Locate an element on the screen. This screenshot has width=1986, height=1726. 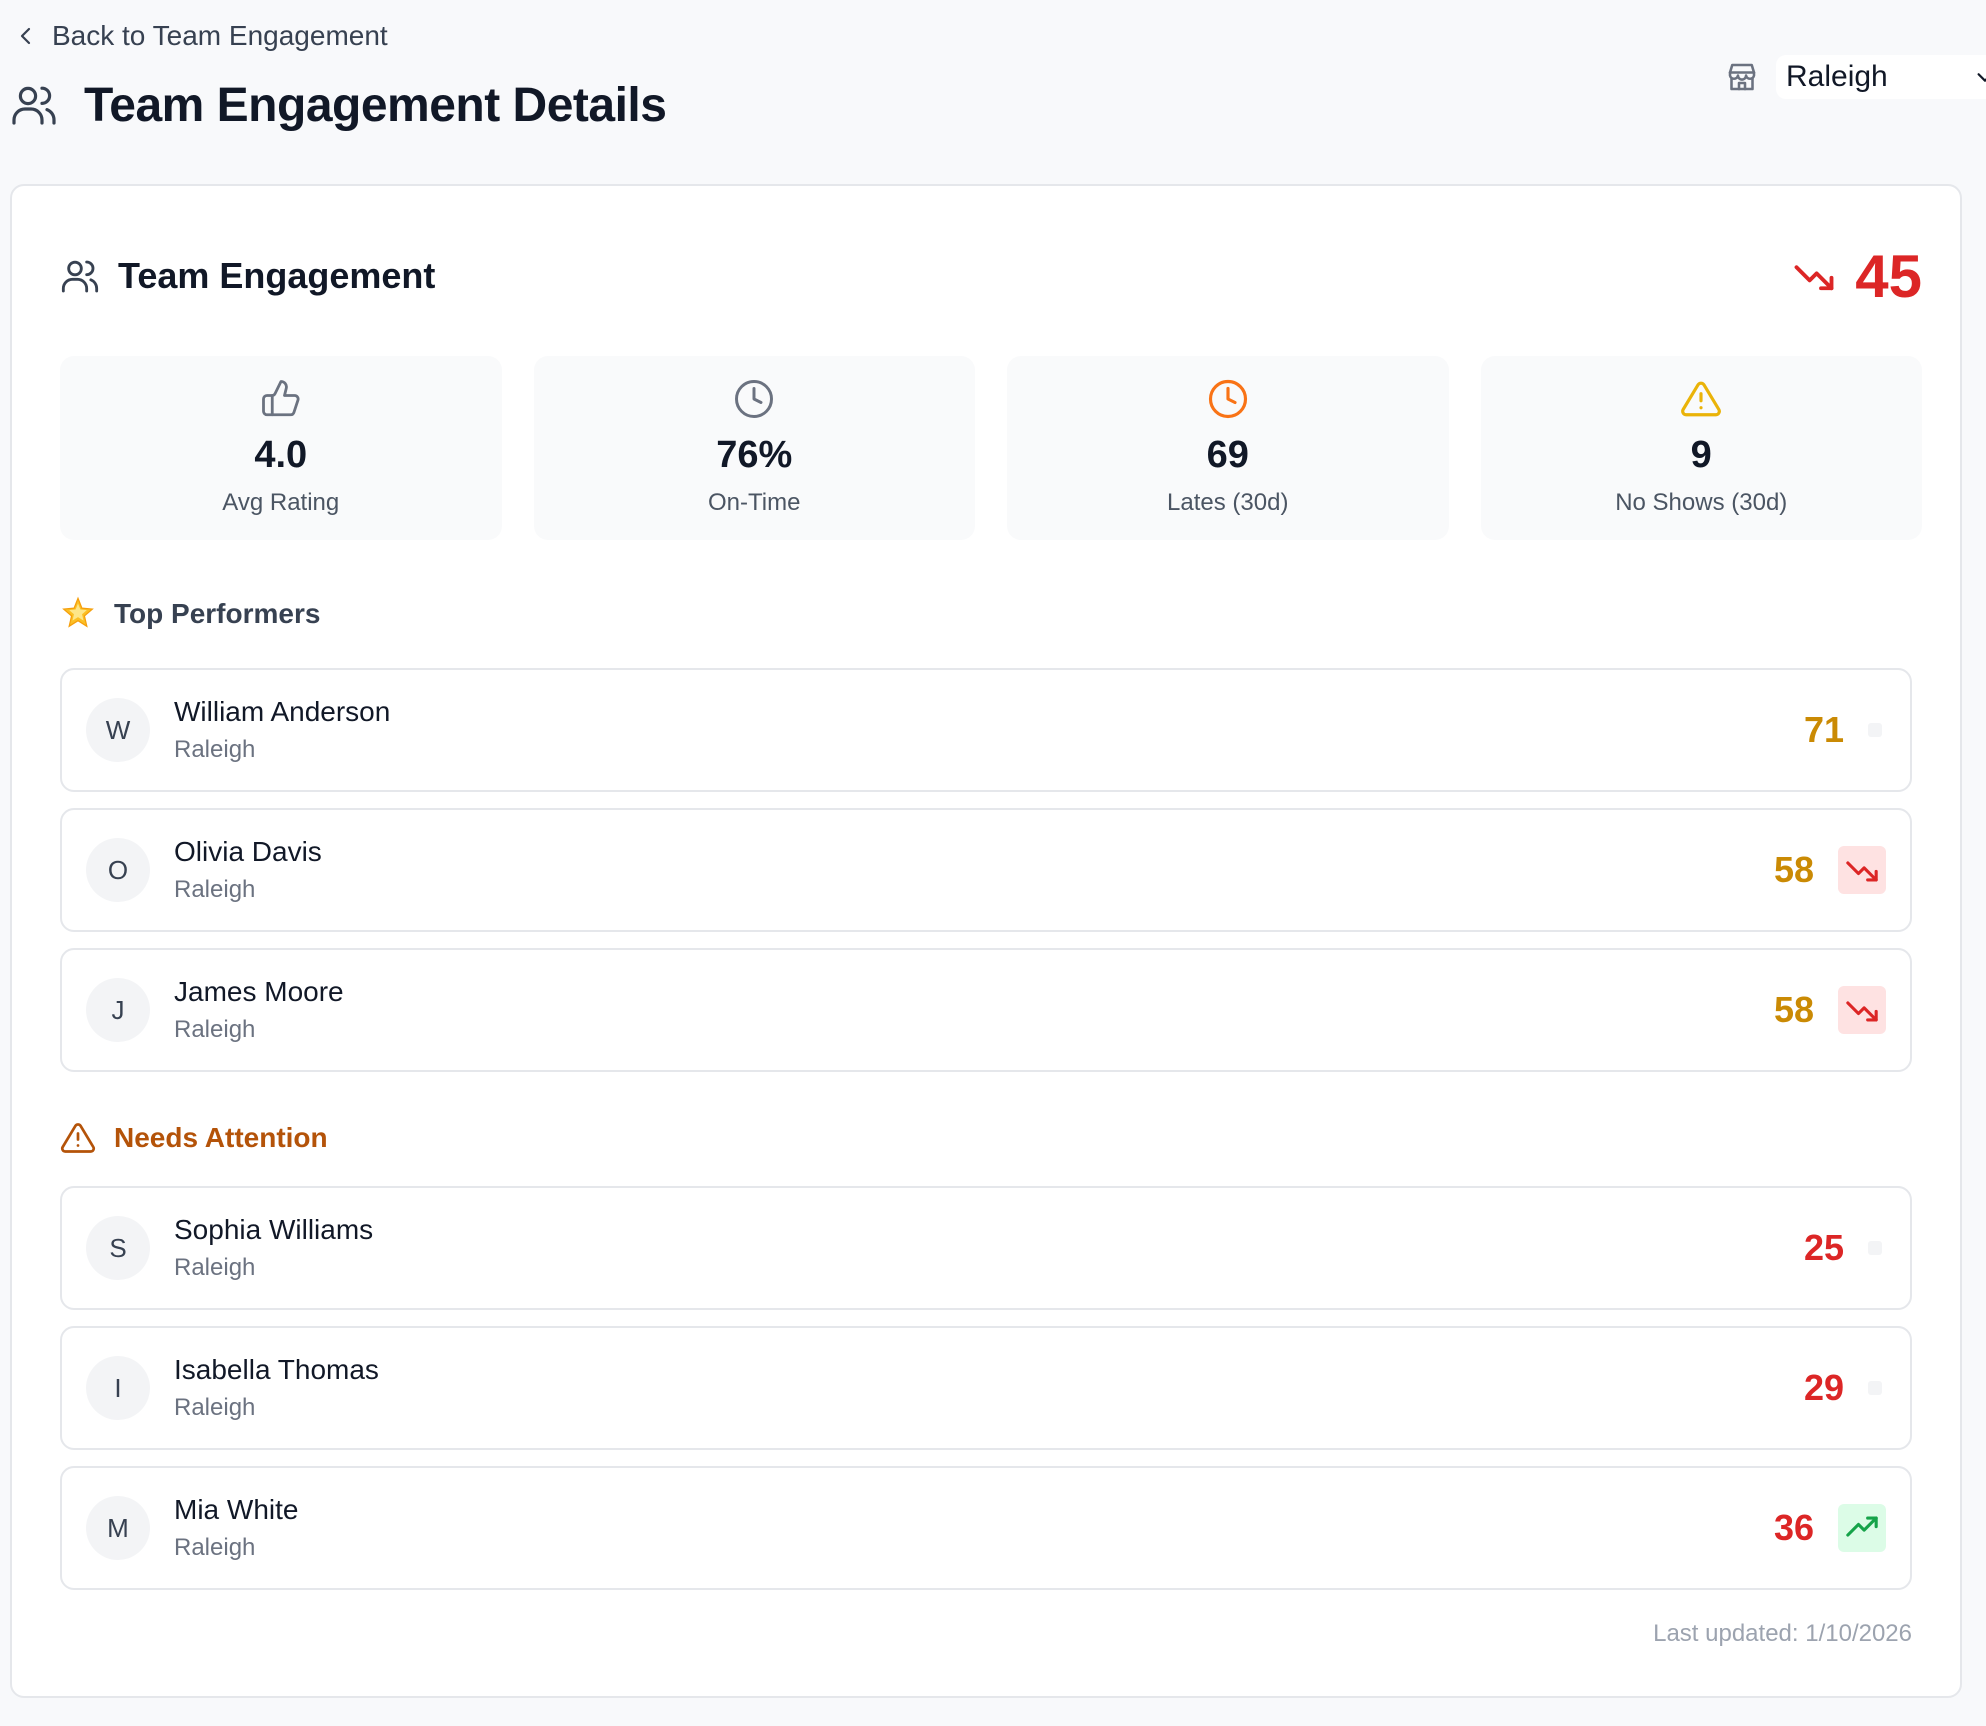
person-name: Mia White is located at coordinates (236, 1509).